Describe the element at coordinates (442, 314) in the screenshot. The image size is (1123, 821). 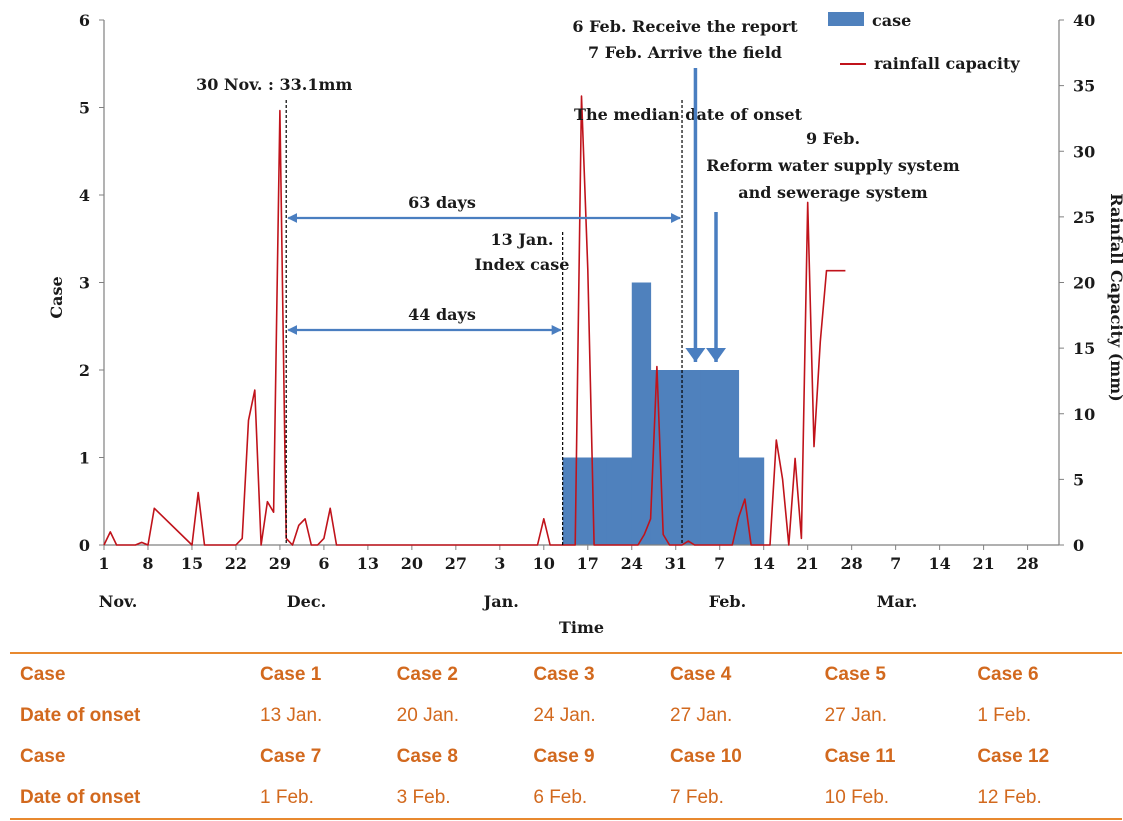
I see `span-label-44-days: 44 days` at that location.